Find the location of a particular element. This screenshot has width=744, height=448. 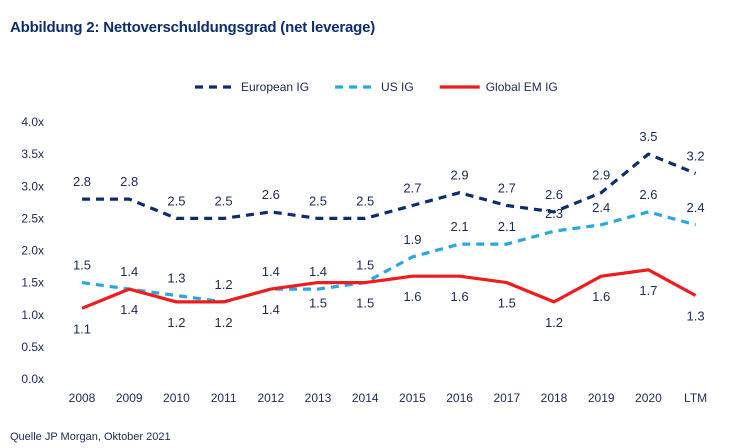

x-tick-label: 2018 is located at coordinates (554, 398).